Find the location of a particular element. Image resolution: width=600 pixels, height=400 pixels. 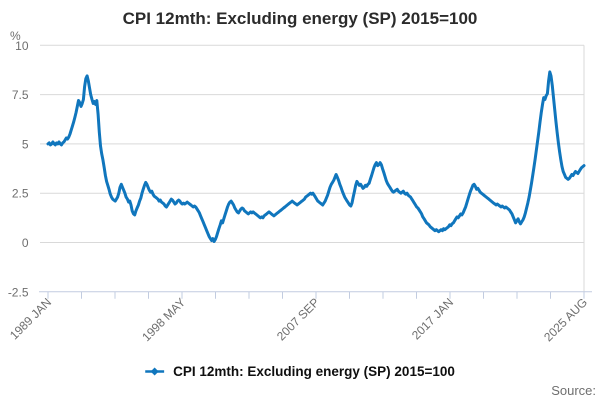

x-tick-label: 1998 MAY is located at coordinates (163, 319).